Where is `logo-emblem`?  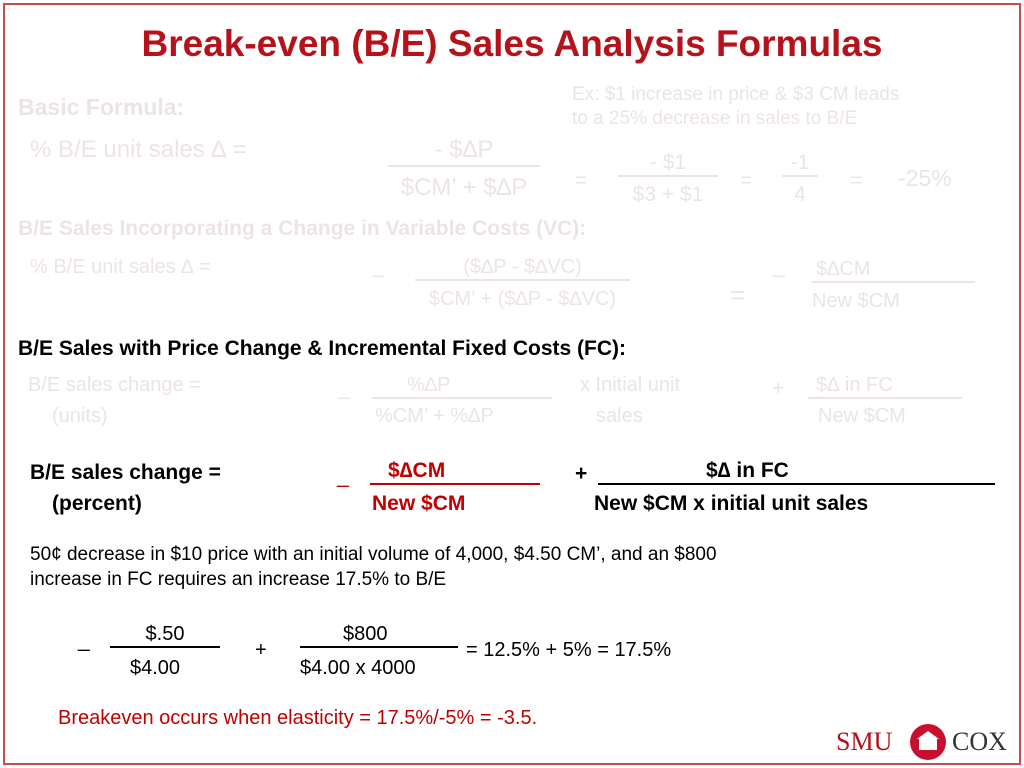
logo-emblem is located at coordinates (928, 742).